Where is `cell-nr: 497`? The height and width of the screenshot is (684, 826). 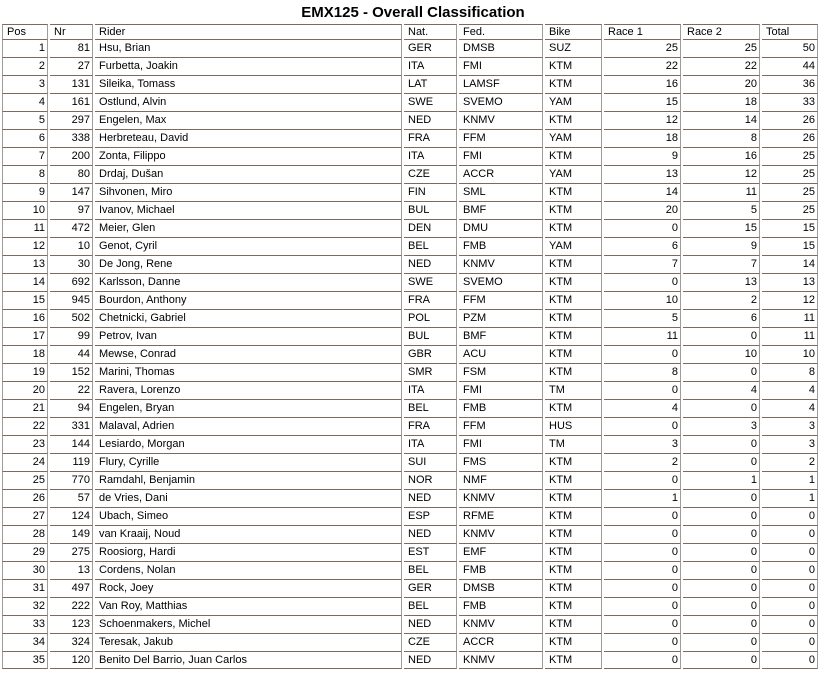
cell-nr: 497 is located at coordinates (71, 588).